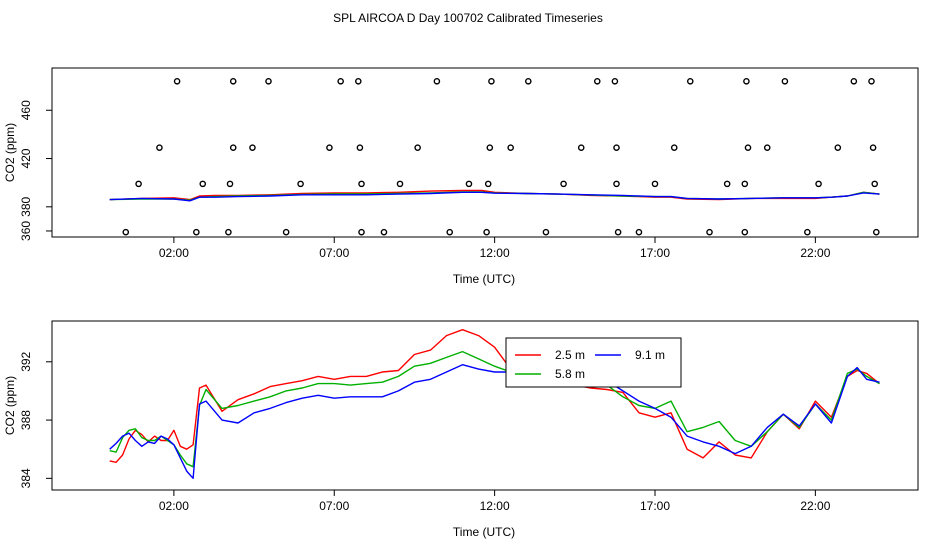  Describe the element at coordinates (26, 478) in the screenshot. I see `y-tick-label: 384` at that location.